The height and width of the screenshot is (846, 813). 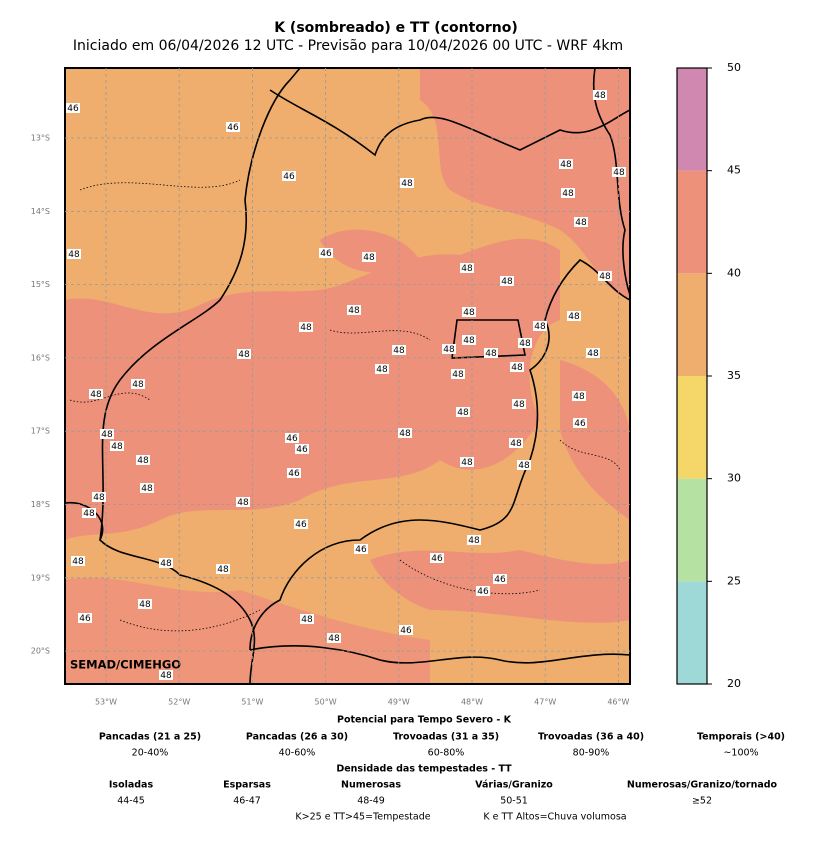 I want to click on legend-range: 48-49, so click(x=371, y=801).